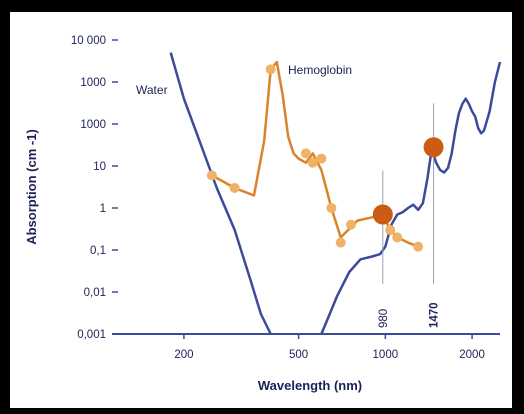  Describe the element at coordinates (88, 41) in the screenshot. I see `y-tick-label: 10 000` at that location.